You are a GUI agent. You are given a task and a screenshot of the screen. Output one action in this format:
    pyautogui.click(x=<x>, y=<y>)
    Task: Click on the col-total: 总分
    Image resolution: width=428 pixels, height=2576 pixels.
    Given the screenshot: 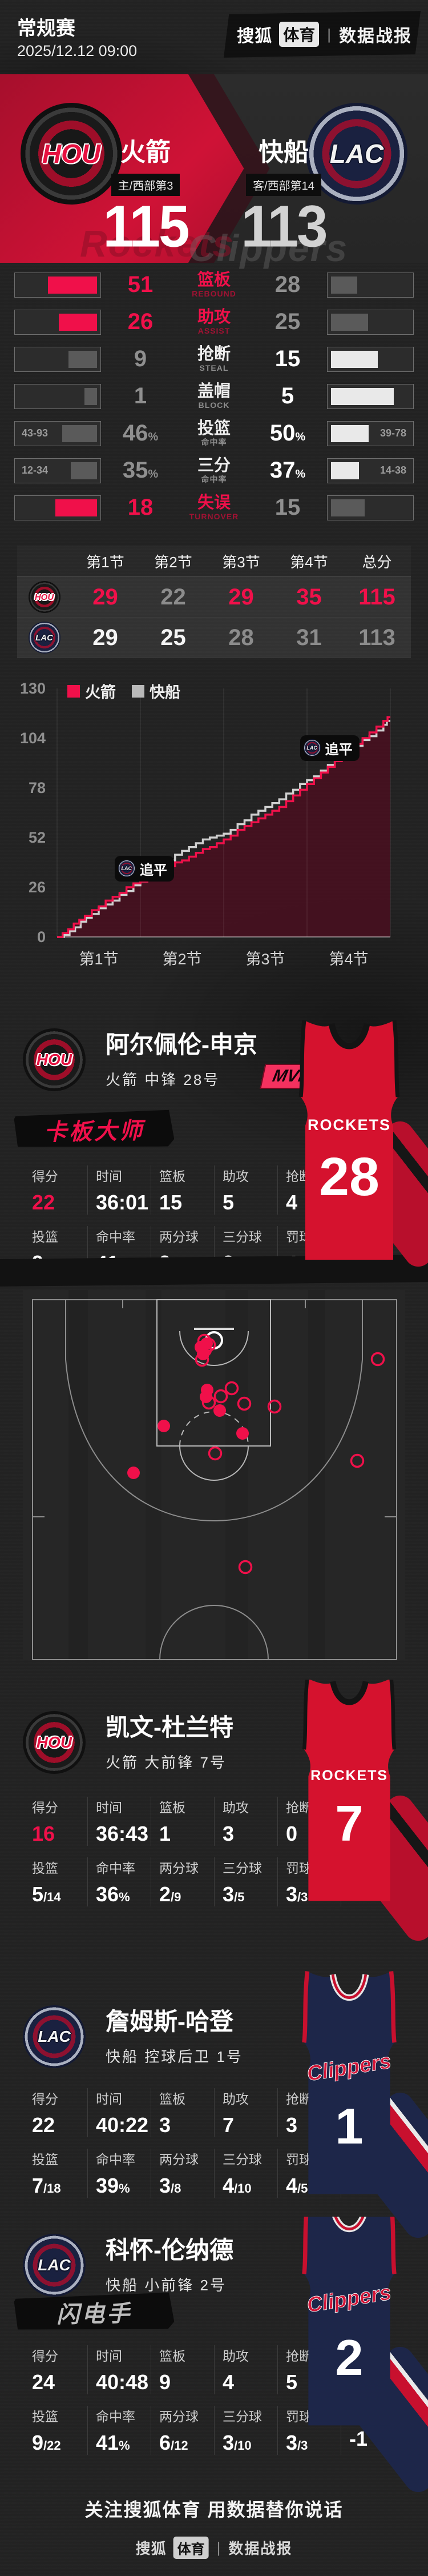 What is the action you would take?
    pyautogui.click(x=377, y=562)
    